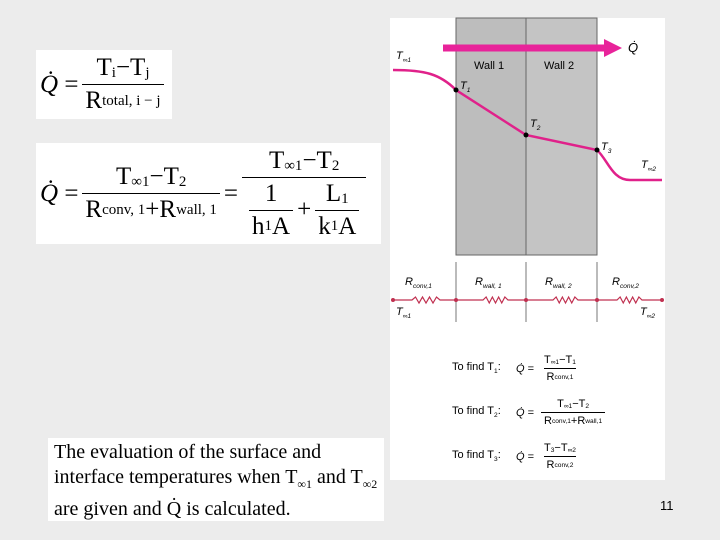 This screenshot has width=720, height=540. What do you see at coordinates (422, 287) in the screenshot?
I see `subscript: conv,1` at bounding box center [422, 287].